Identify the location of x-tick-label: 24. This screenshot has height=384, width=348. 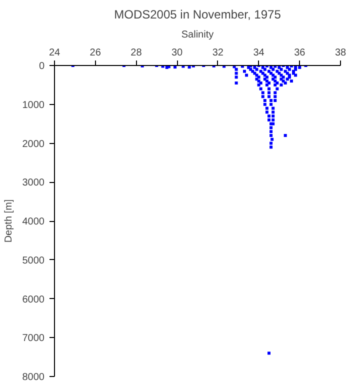
(54, 53).